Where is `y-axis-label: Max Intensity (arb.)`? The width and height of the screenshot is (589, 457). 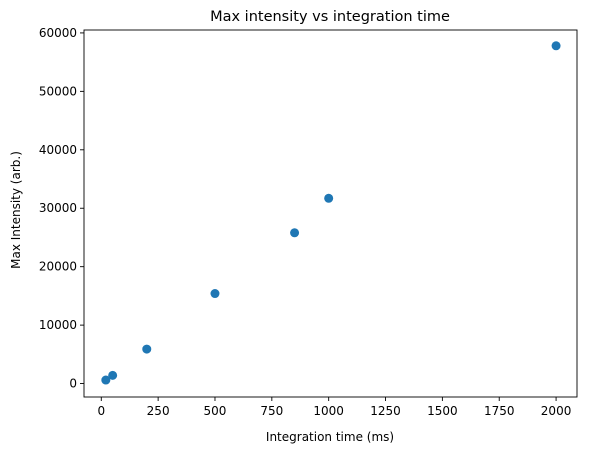
y-axis-label: Max Intensity (arb.) is located at coordinates (16, 210).